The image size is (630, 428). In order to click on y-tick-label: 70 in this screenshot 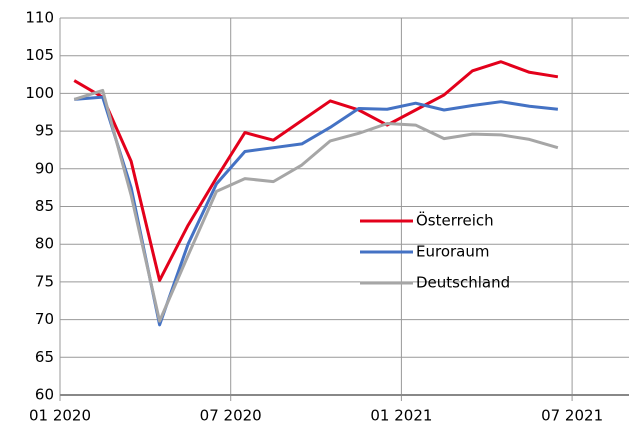, I will do `click(44, 319)`.